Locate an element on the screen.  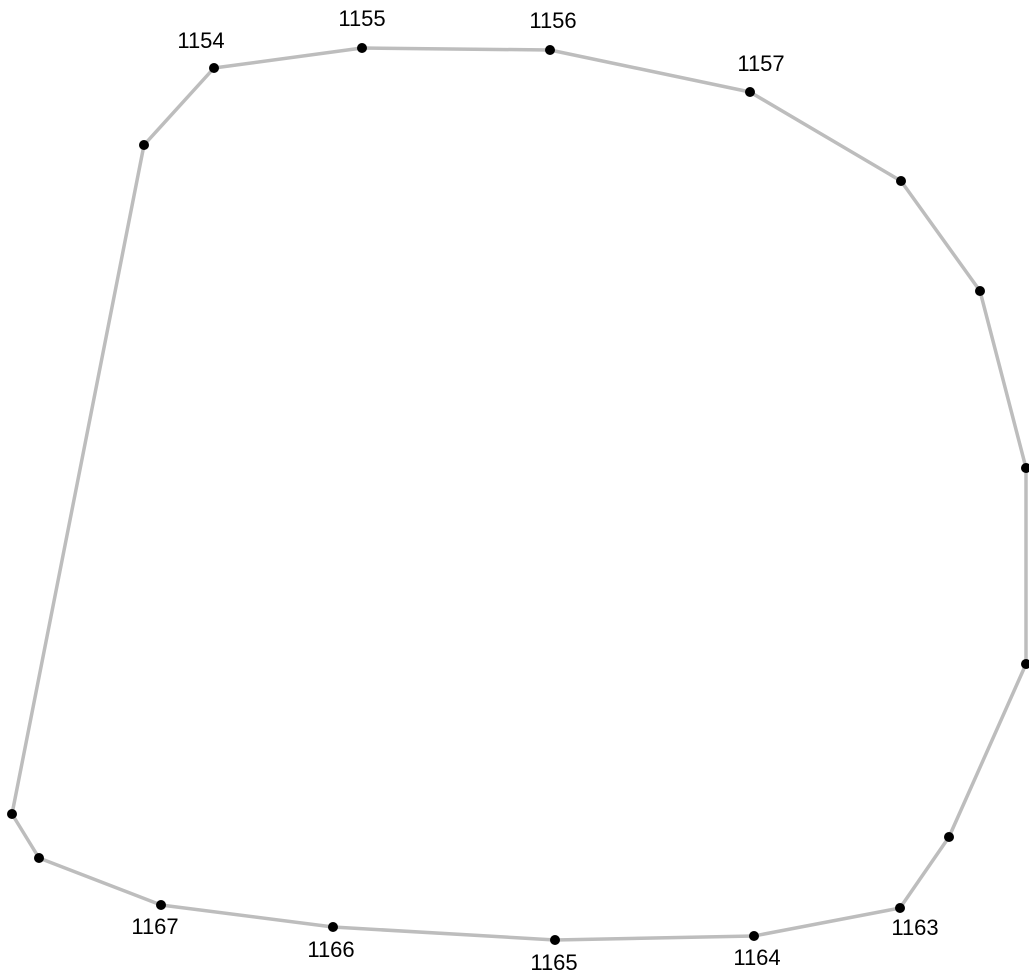
vertex-label-n1157: 1157 is located at coordinates (760, 63).